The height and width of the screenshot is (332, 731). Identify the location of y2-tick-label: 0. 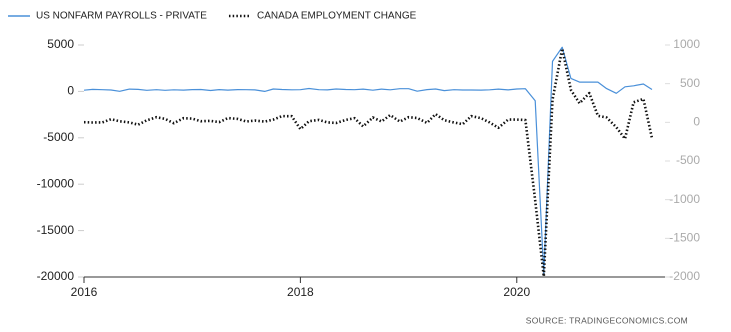
(696, 122).